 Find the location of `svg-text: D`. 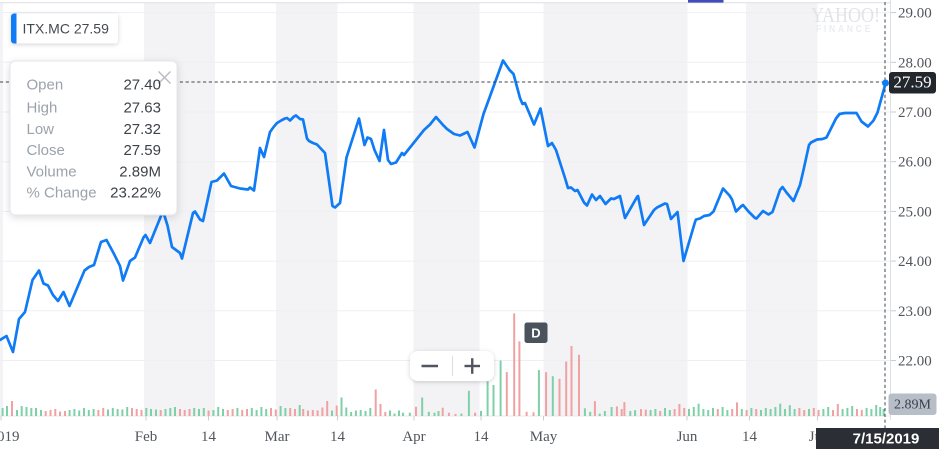

svg-text: D is located at coordinates (535, 333).